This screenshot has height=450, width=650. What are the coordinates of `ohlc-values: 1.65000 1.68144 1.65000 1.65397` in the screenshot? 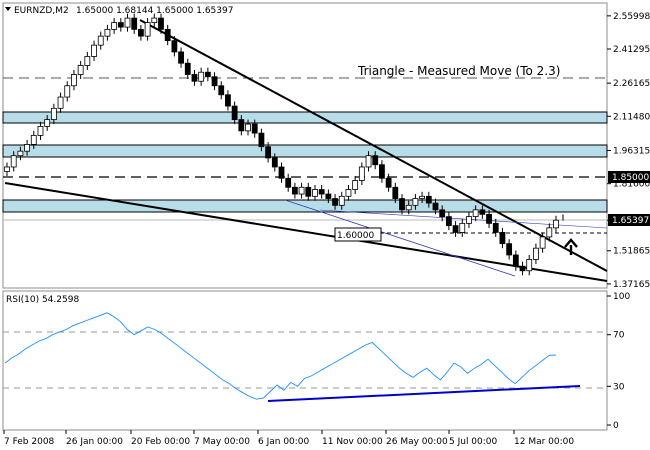 It's located at (154, 11).